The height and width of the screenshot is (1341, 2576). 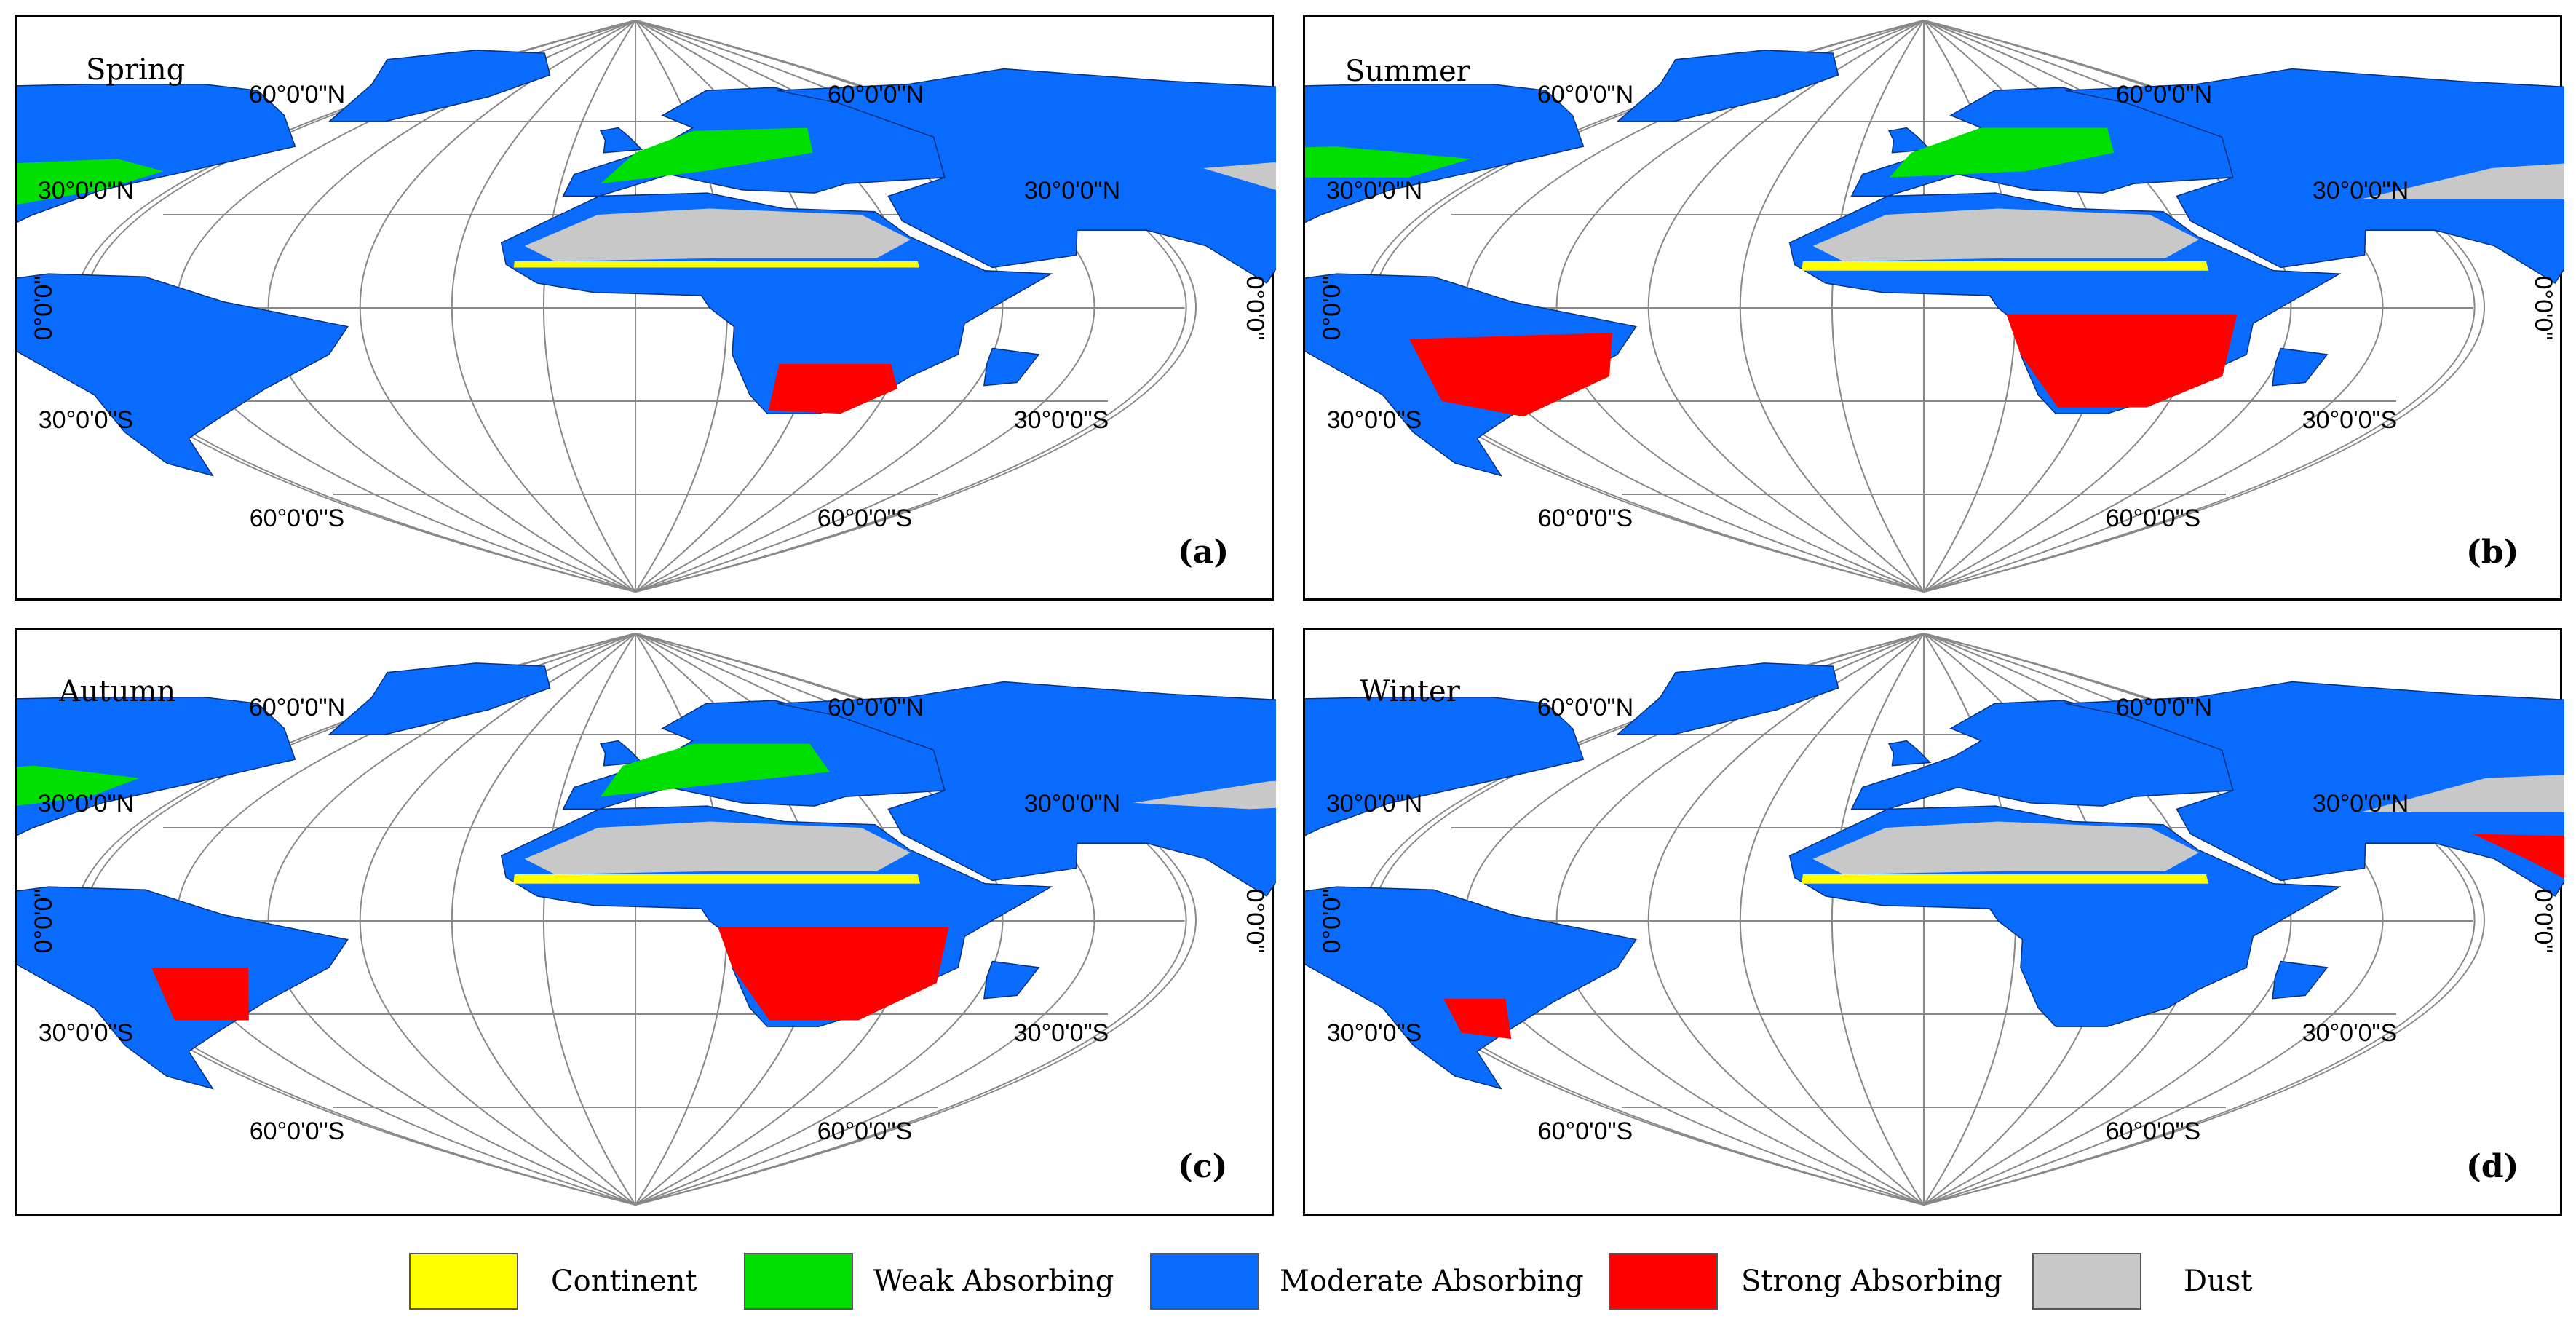 I want to click on season-title: Winter, so click(x=1410, y=691).